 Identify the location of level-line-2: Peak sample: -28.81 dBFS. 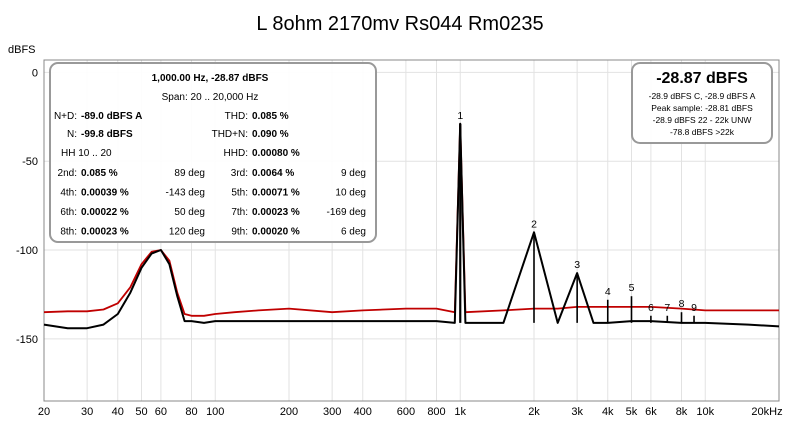
(702, 108).